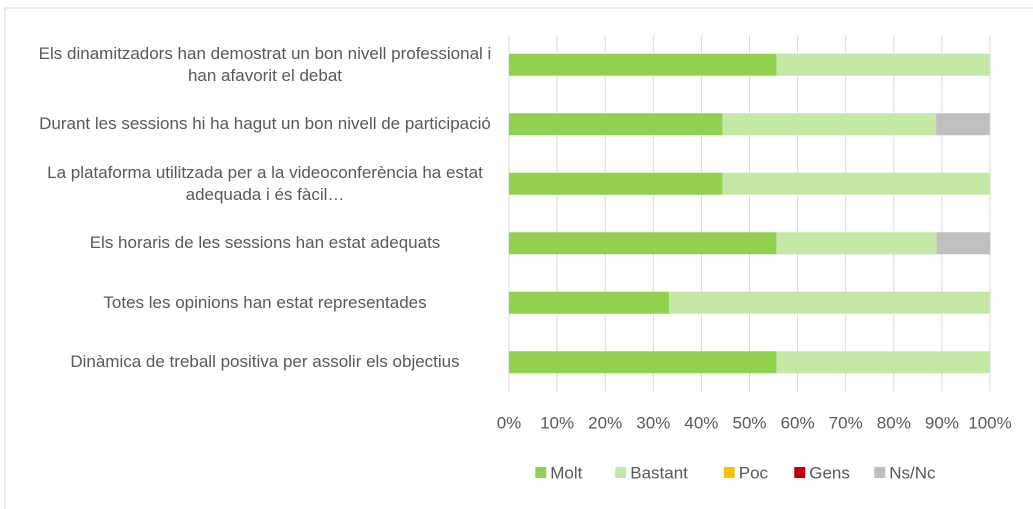 The width and height of the screenshot is (1033, 509). What do you see at coordinates (754, 472) in the screenshot?
I see `legend-label: Poc` at bounding box center [754, 472].